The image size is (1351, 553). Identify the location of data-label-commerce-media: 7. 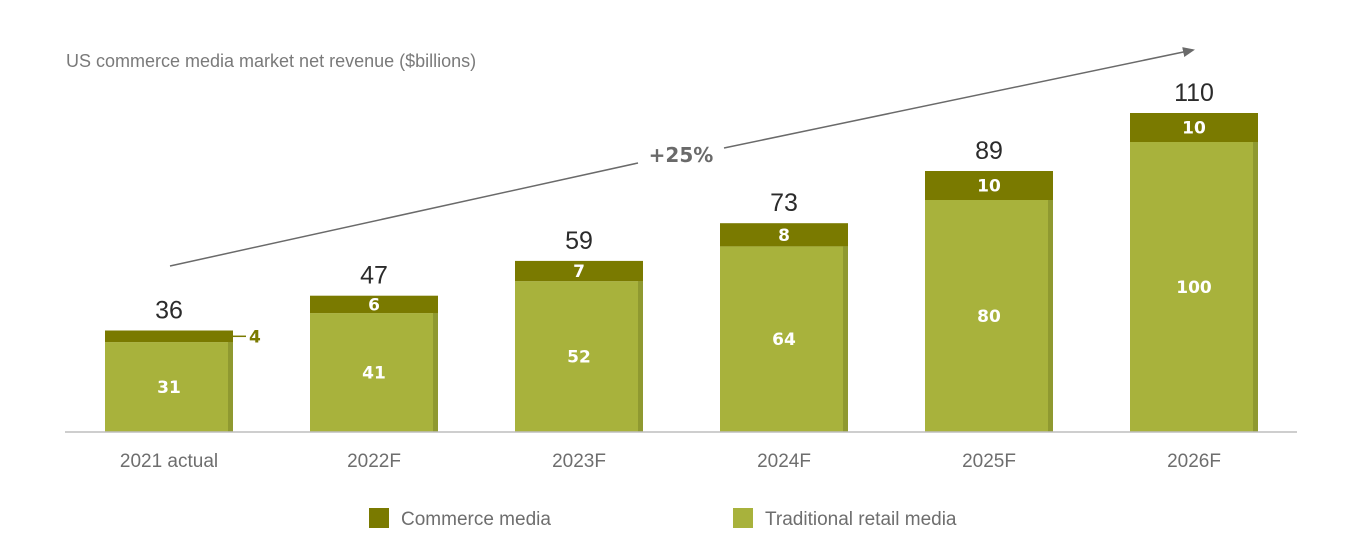
(579, 272).